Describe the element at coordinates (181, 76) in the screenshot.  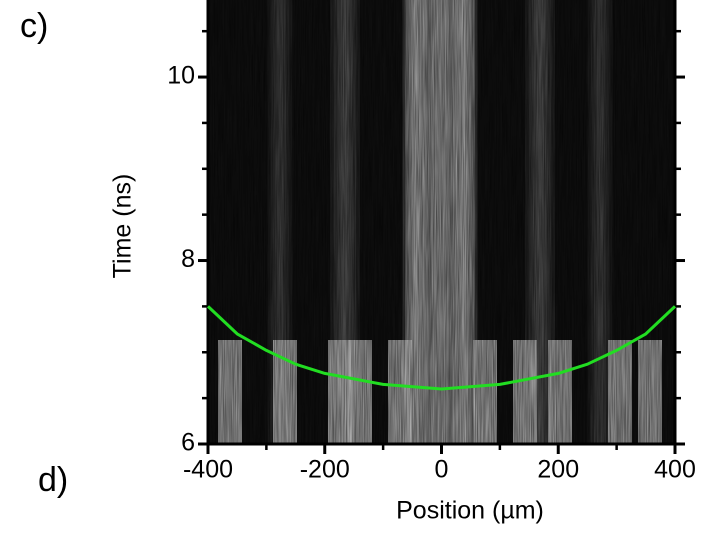
I see `y-tick-label: 10` at that location.